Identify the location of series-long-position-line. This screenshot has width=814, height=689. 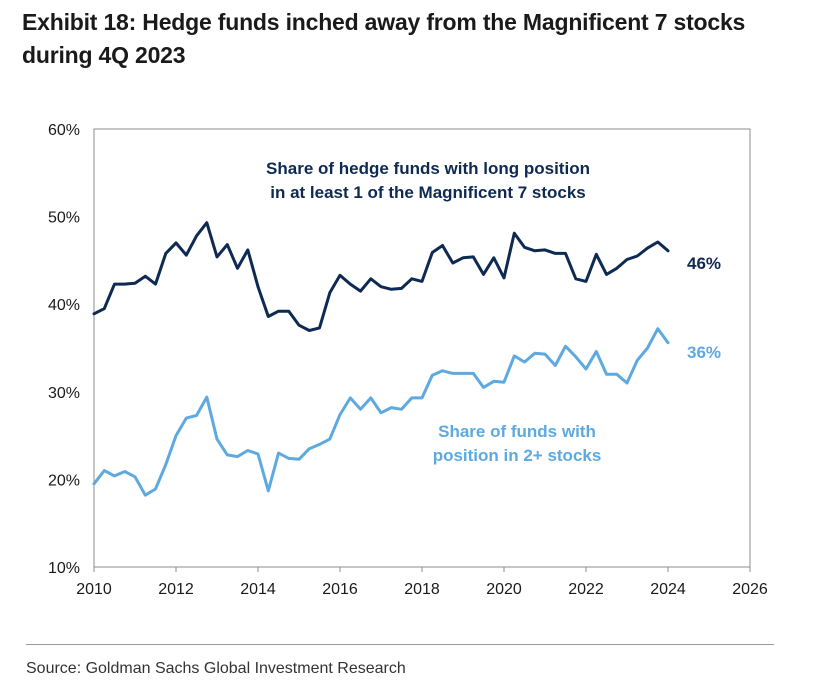
(381, 276).